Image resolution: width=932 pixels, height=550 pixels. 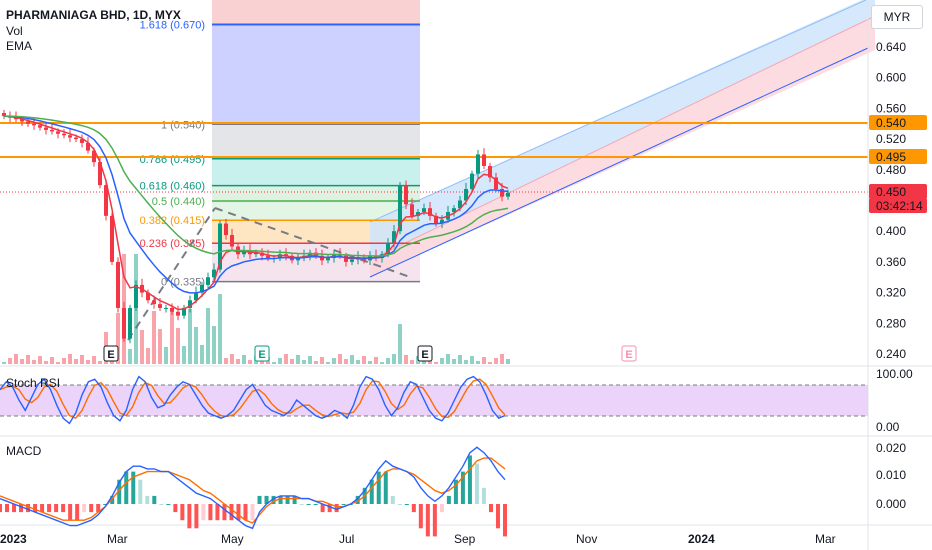 I want to click on fib-level-label: 0.382 (0.415), so click(x=172, y=221).